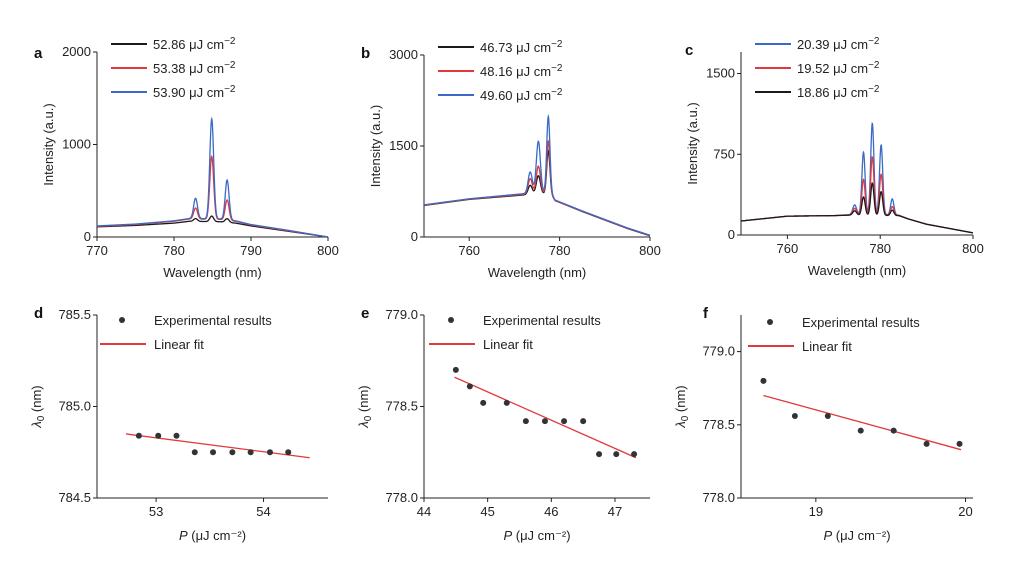 This screenshot has width=1026, height=574. Describe the element at coordinates (365, 53) in the screenshot. I see `panel-label-b: b` at that location.